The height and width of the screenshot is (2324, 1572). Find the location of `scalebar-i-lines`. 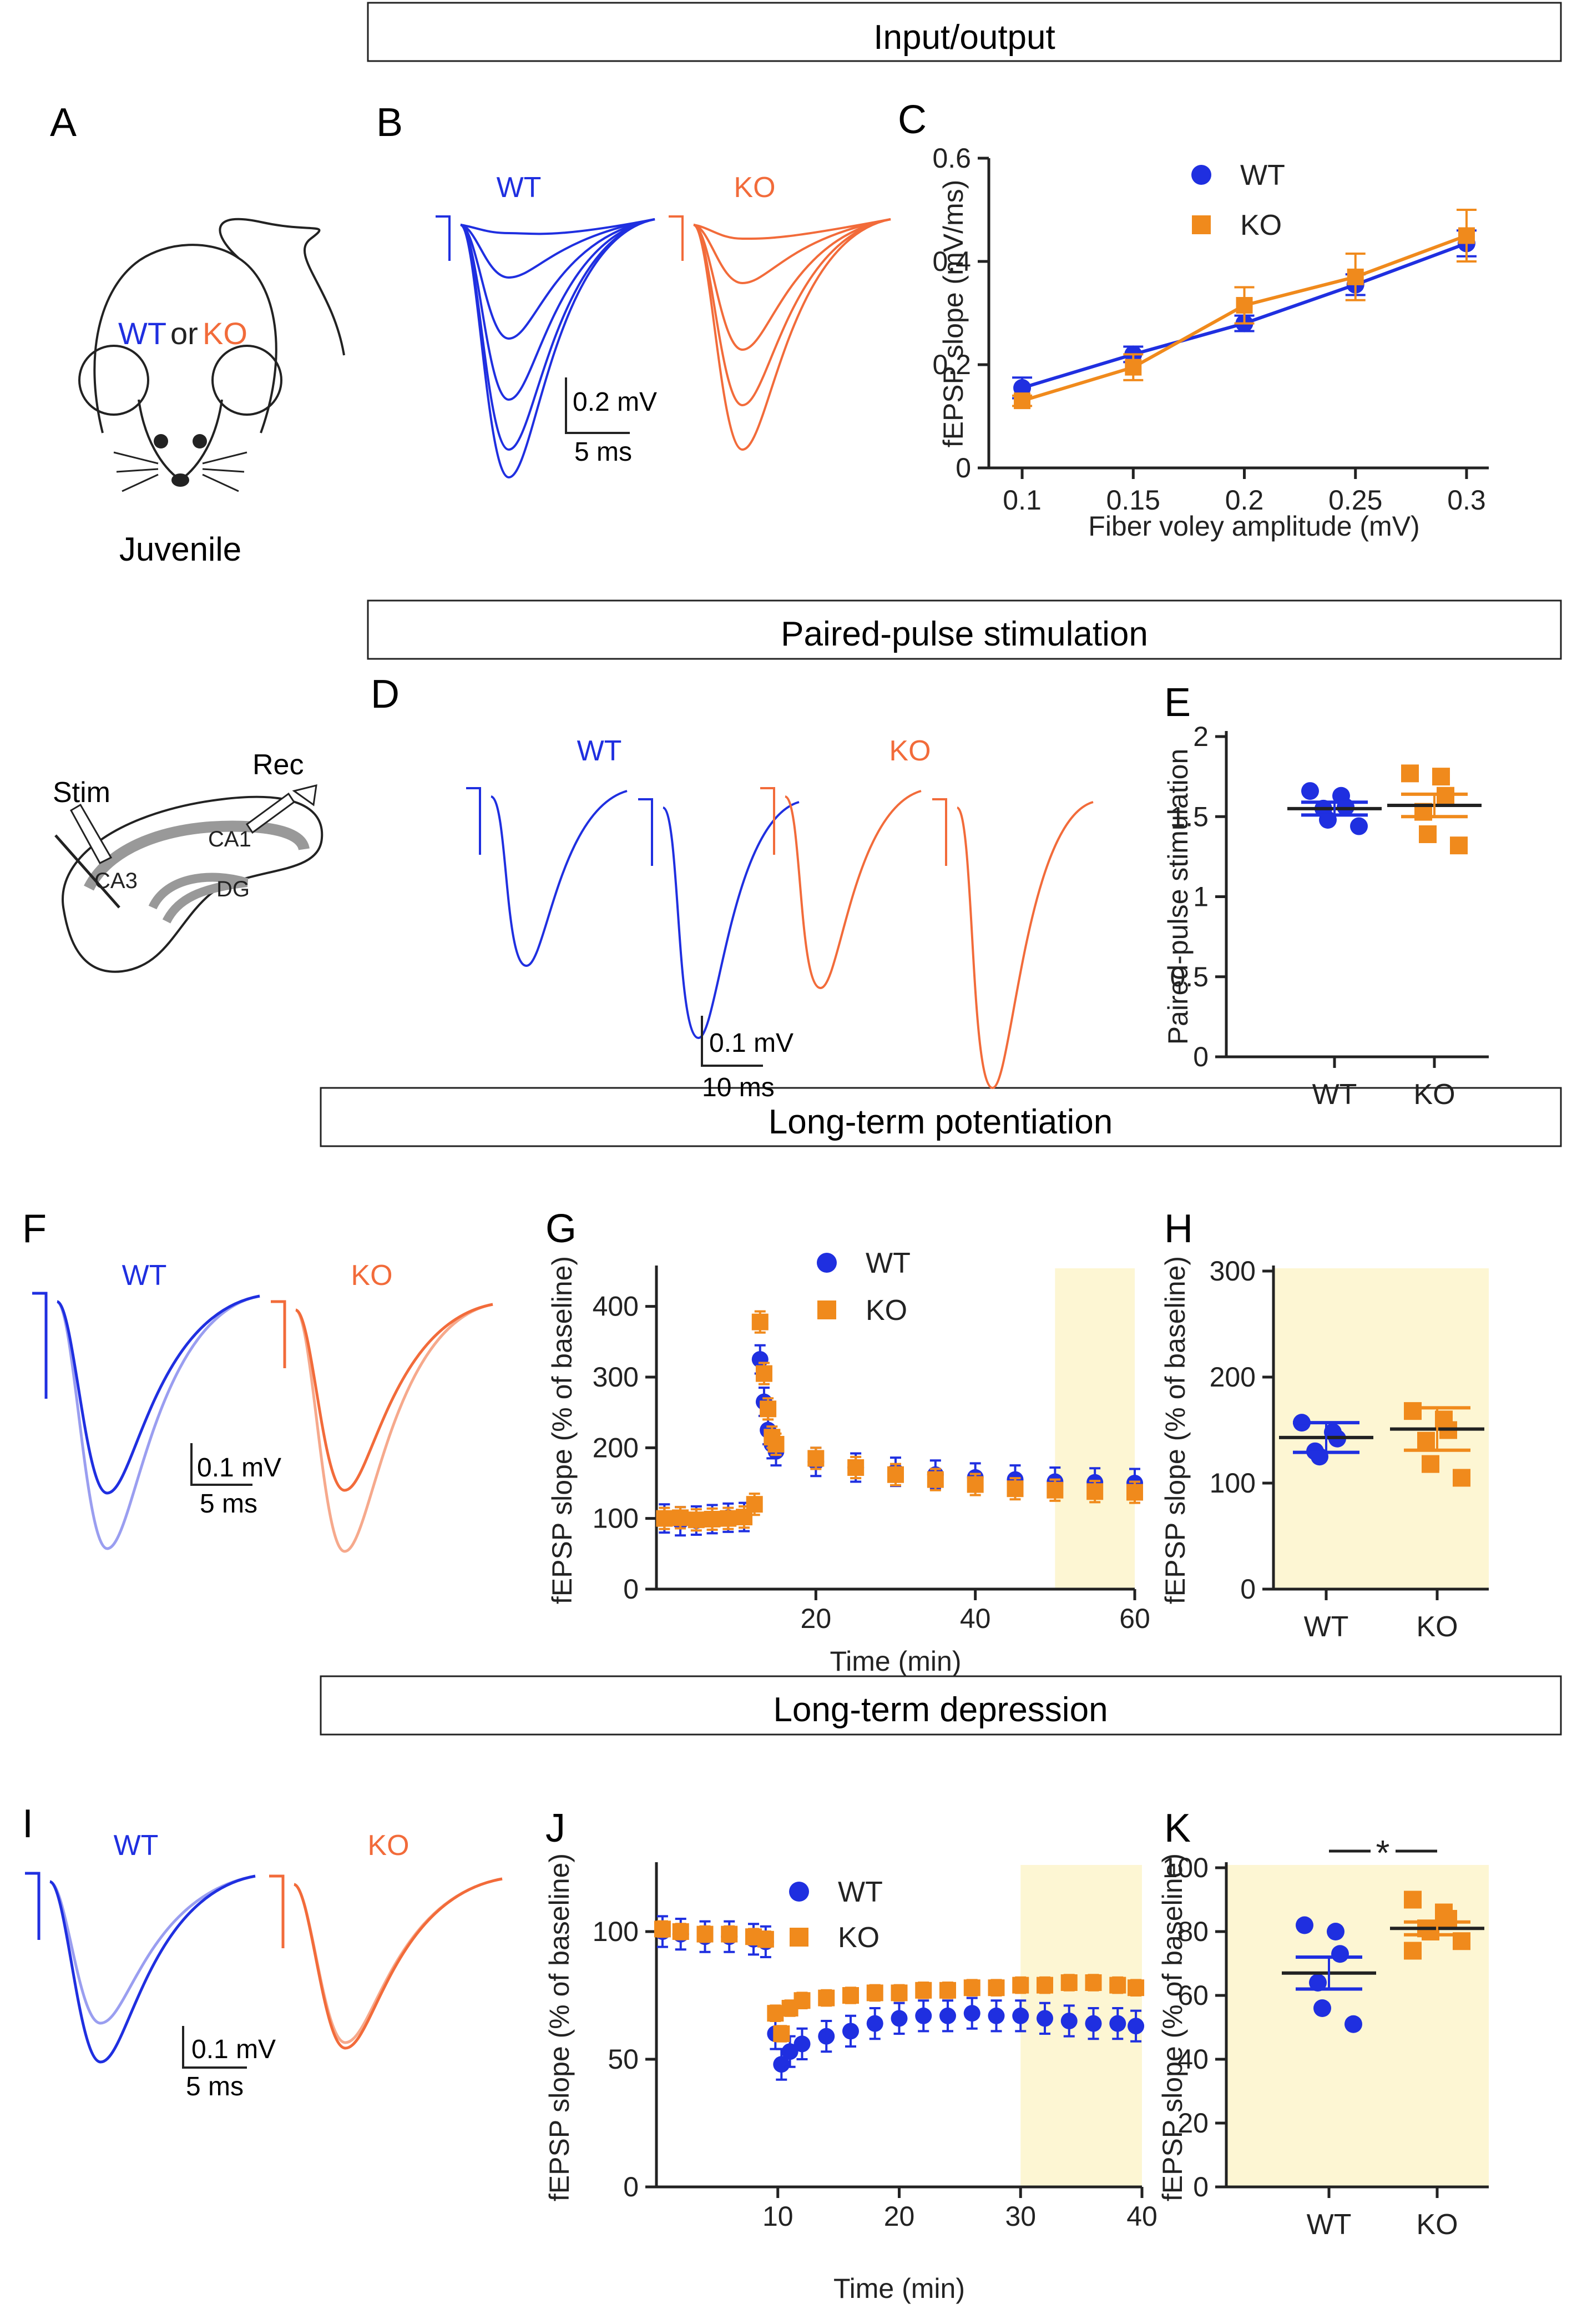

scalebar-i-lines is located at coordinates (215, 2047).